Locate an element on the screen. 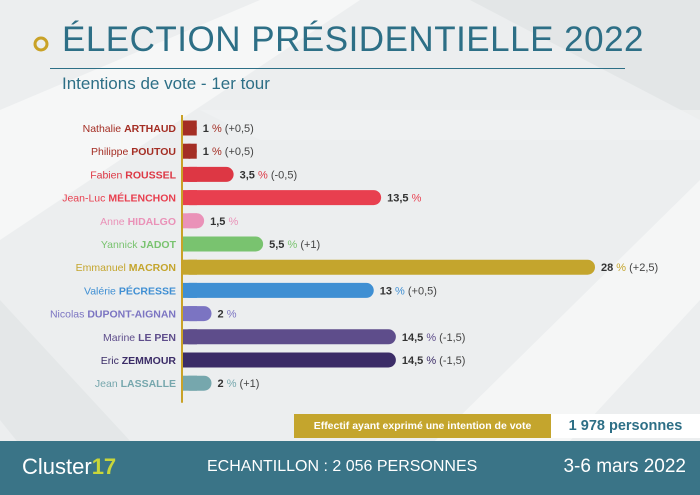 This screenshot has width=700, height=495. value-label: 2 % (+1) is located at coordinates (239, 384).